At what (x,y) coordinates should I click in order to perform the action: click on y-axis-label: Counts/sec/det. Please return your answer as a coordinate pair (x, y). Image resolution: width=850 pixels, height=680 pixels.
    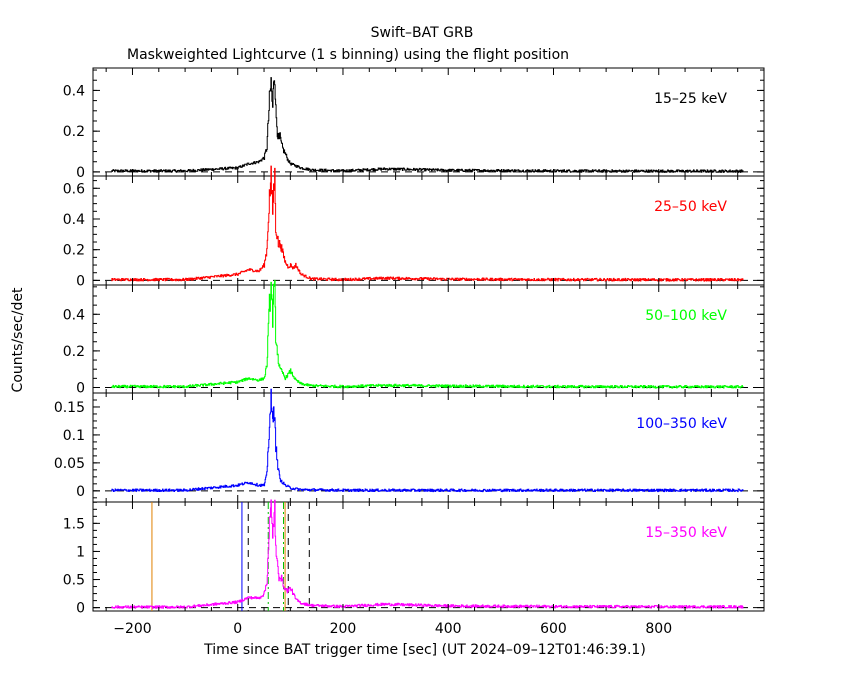
    Looking at the image, I should click on (18, 339).